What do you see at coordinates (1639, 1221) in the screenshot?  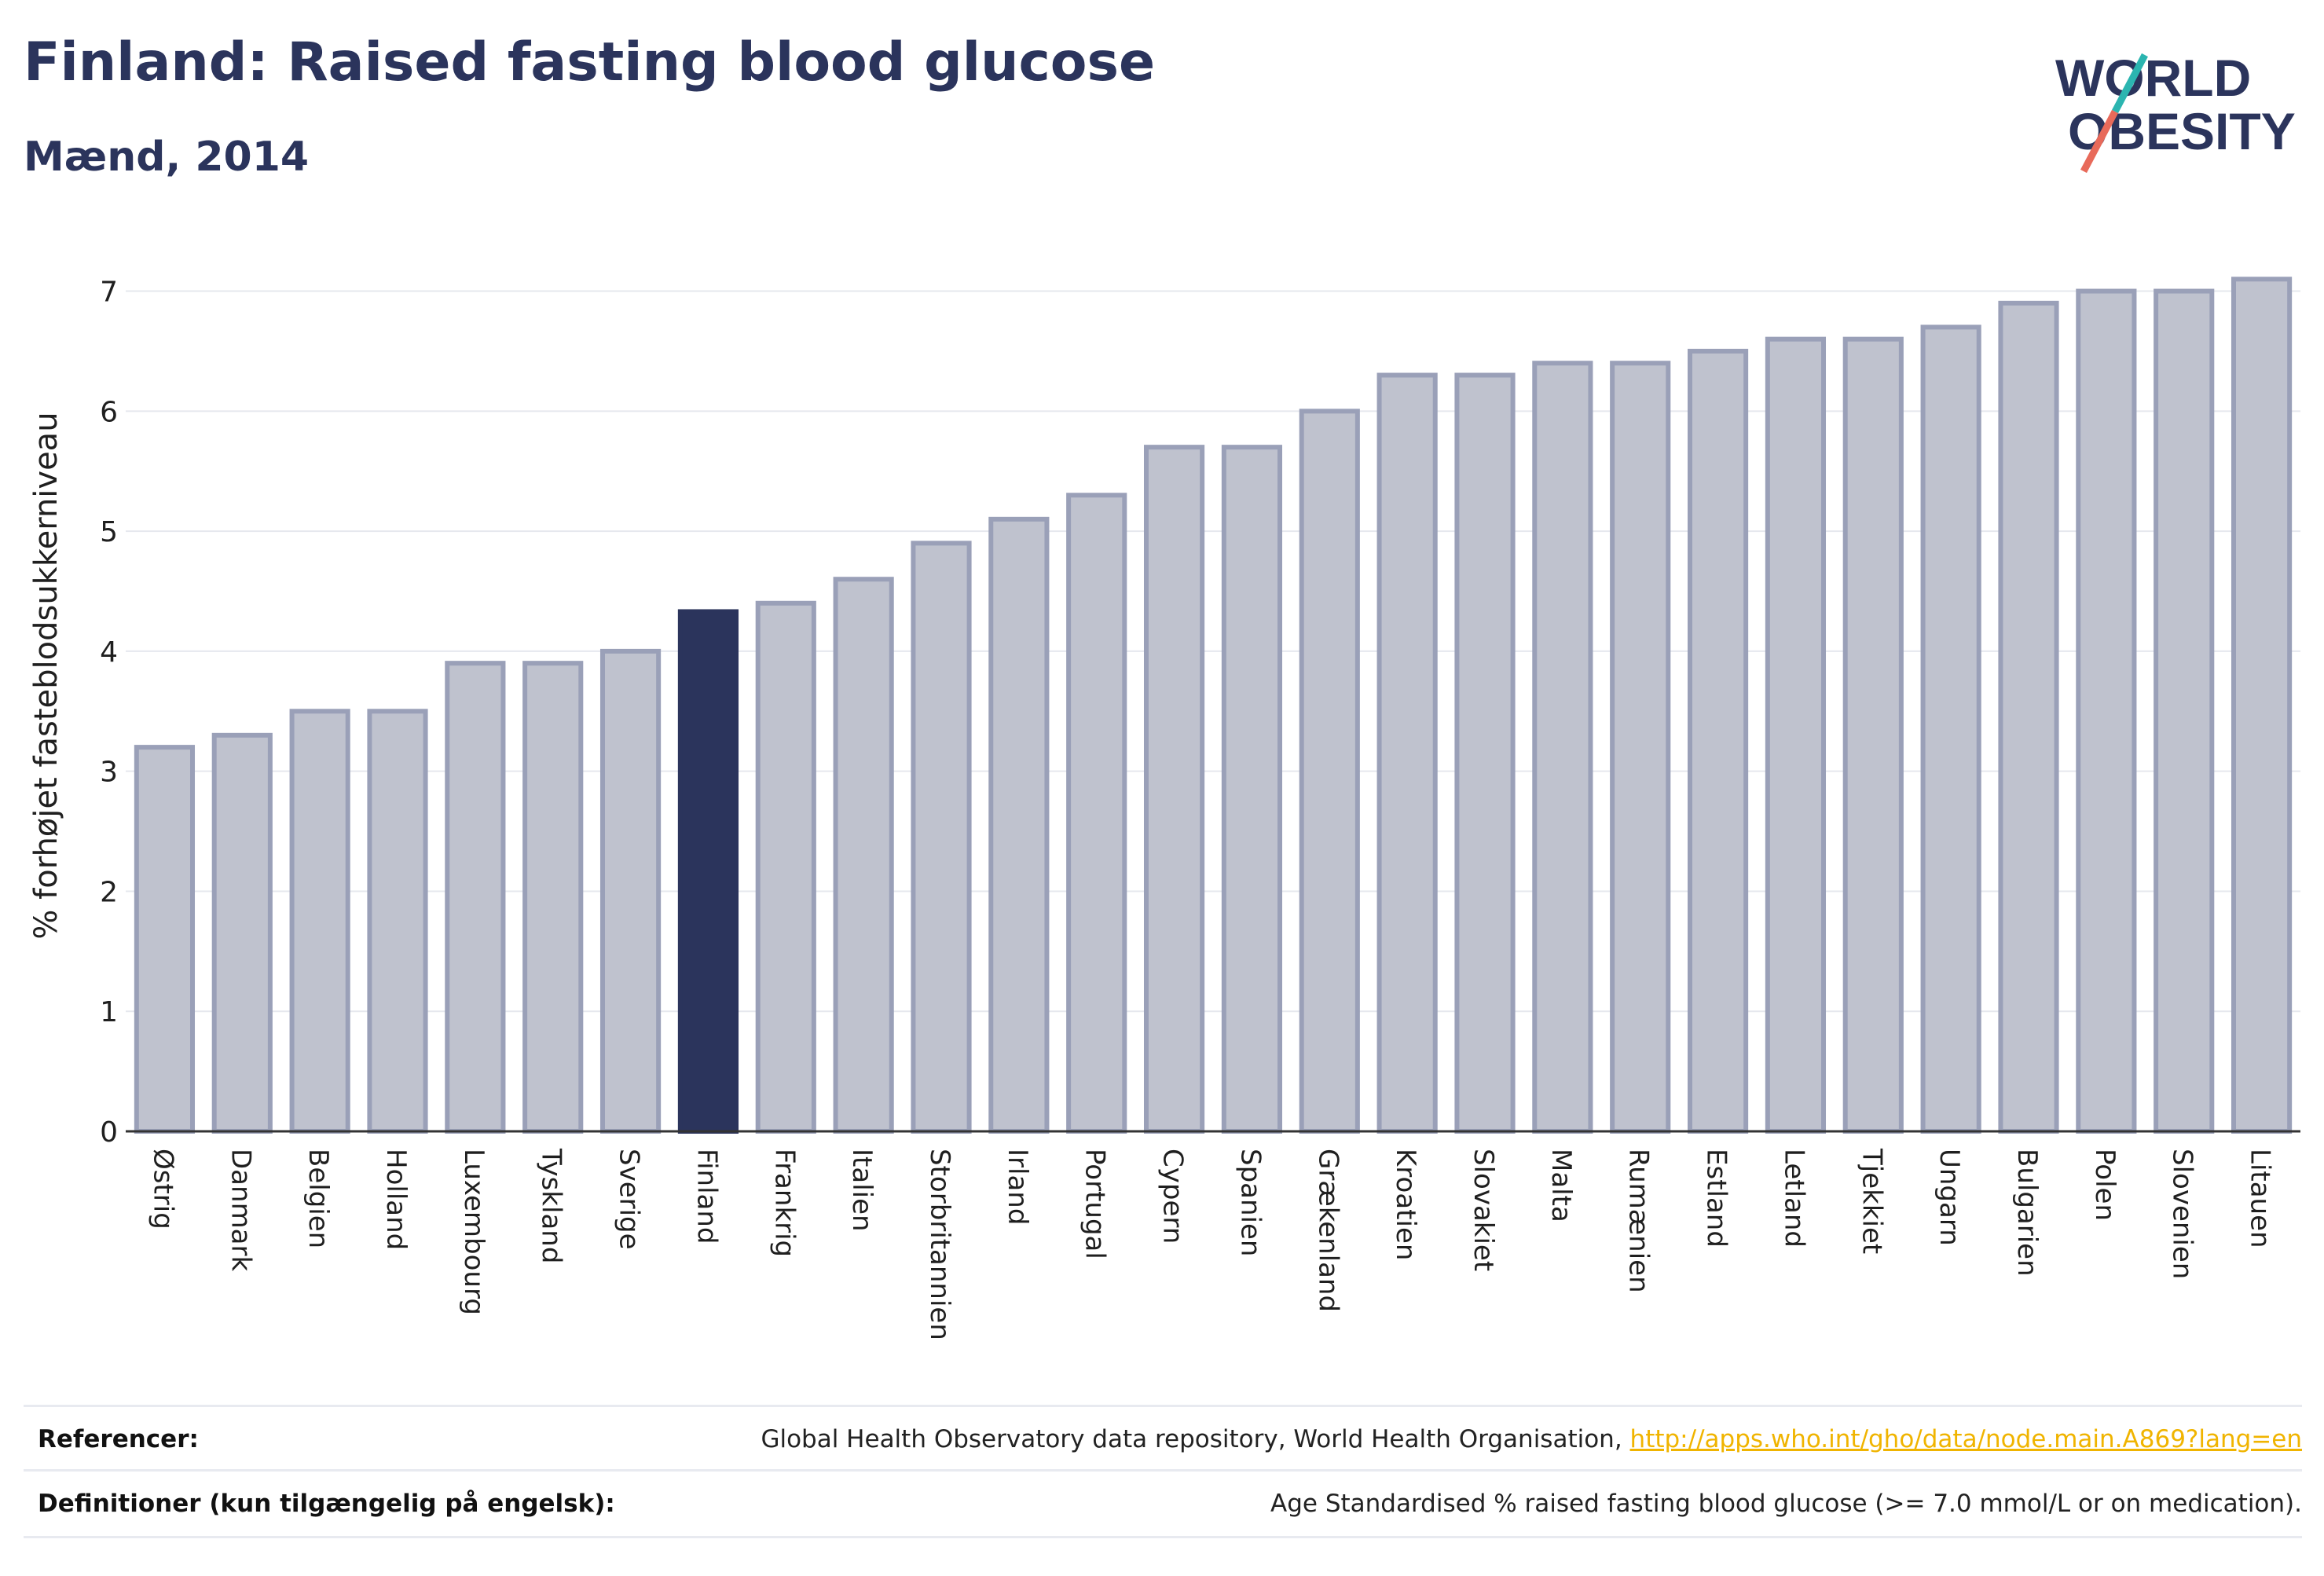 I see `x-tick-label: Rumænien` at bounding box center [1639, 1221].